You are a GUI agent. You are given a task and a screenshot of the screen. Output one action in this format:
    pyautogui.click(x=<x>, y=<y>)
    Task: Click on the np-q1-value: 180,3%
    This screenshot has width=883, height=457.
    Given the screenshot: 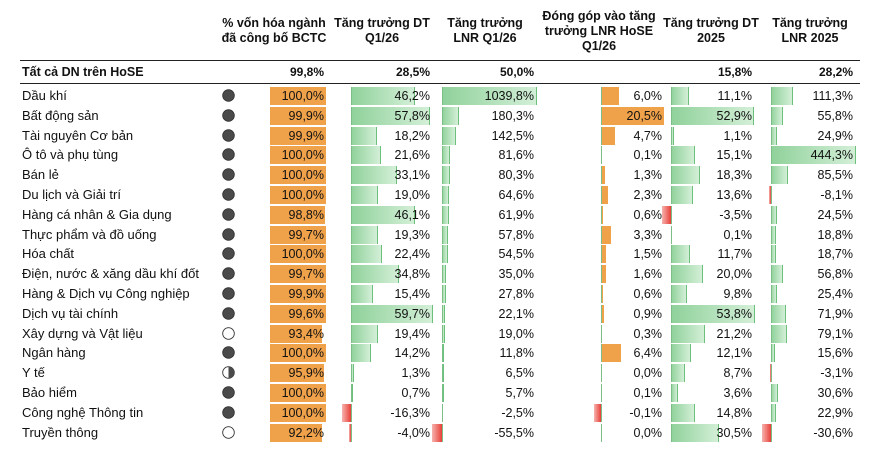 What is the action you would take?
    pyautogui.click(x=512, y=115)
    